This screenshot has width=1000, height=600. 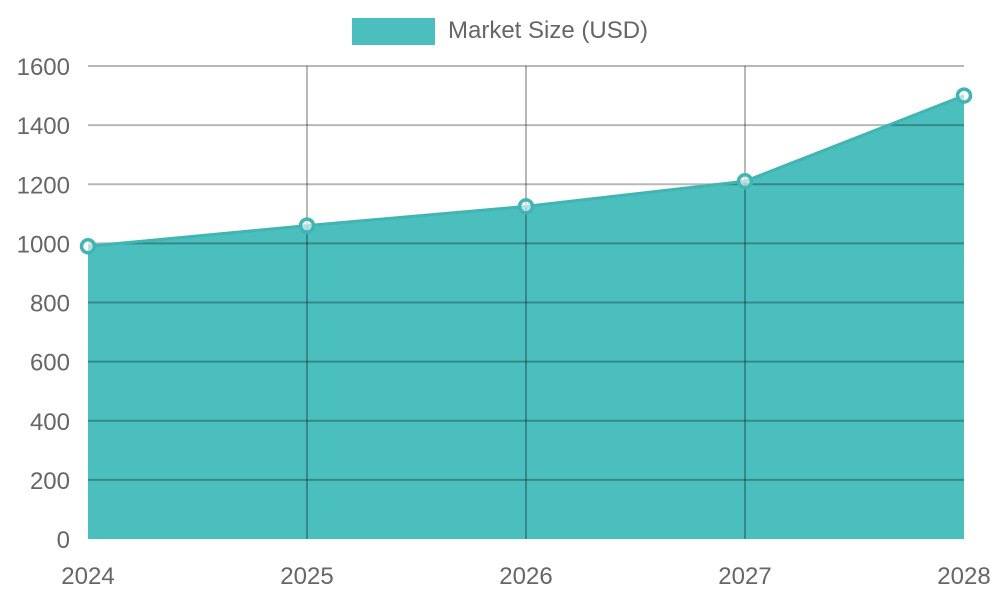 I want to click on legend-item-market-size: Market Size (USD), so click(x=500, y=31).